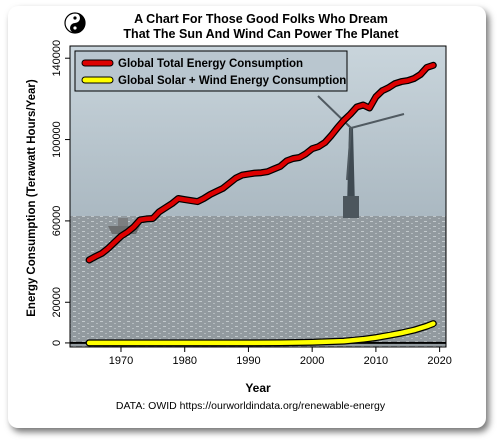 The image size is (501, 441). I want to click on title-line-1: A Chart For Those Good Folks Who Dream, so click(261, 19).